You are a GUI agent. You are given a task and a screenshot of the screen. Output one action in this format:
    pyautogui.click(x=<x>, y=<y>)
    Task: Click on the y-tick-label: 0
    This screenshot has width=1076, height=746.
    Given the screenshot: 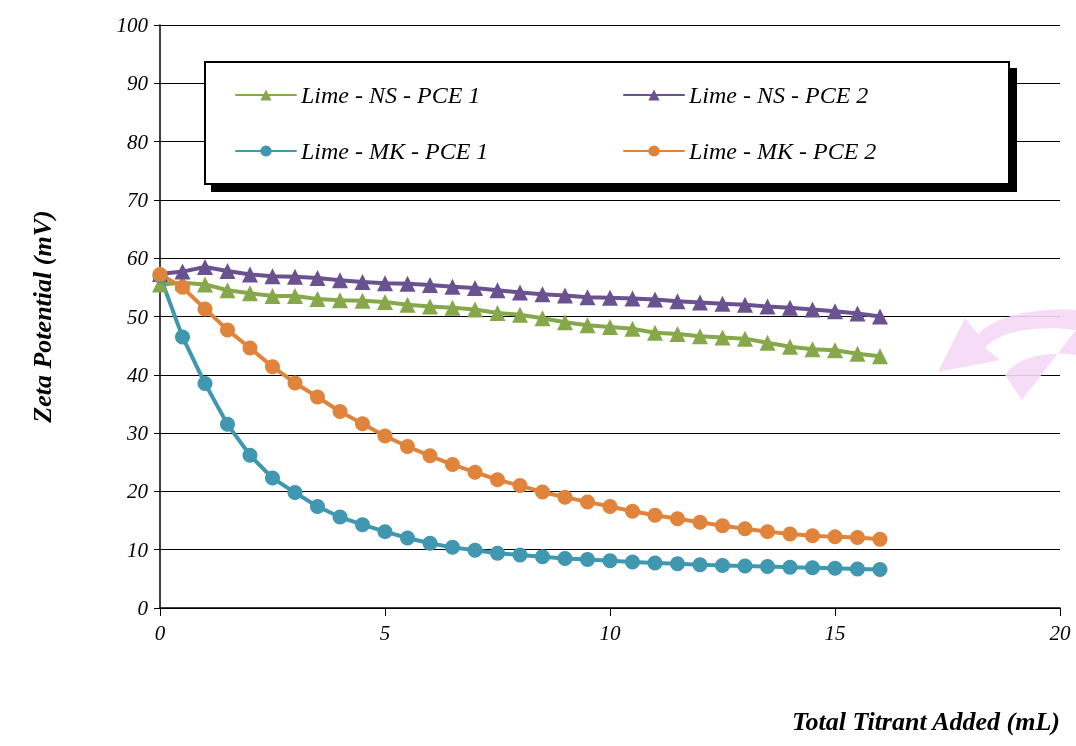 What is the action you would take?
    pyautogui.click(x=143, y=608)
    